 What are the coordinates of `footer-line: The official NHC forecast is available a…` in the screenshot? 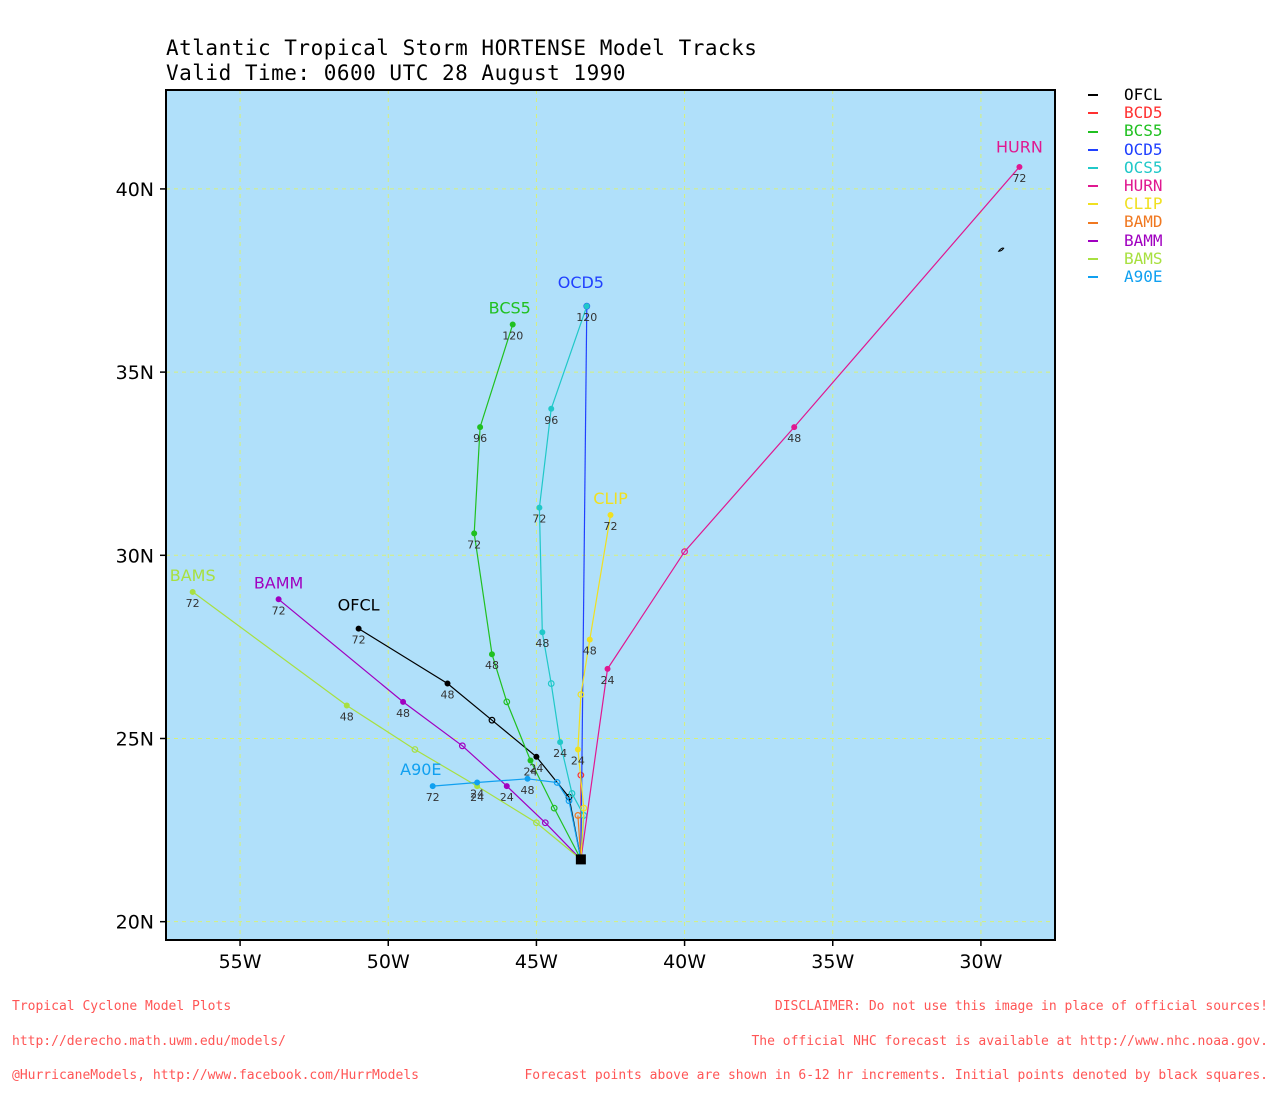 It's located at (1009, 1041).